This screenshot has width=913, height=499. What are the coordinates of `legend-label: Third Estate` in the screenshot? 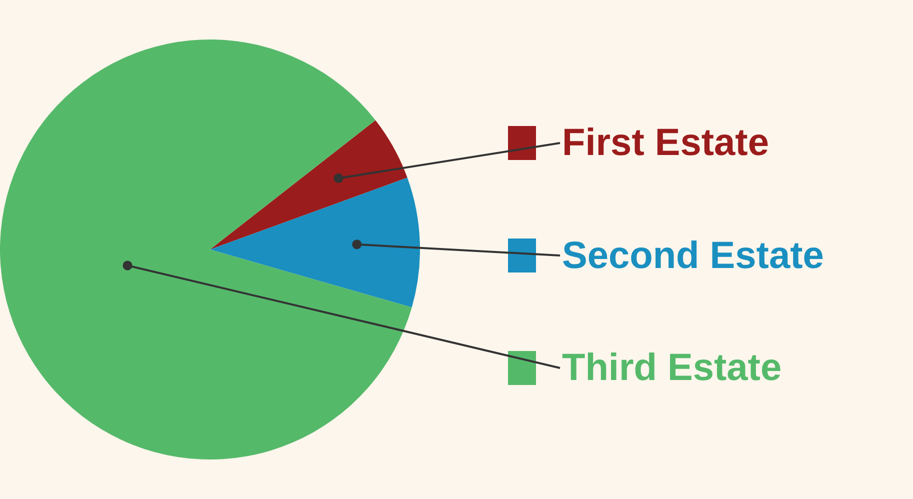 It's located at (672, 368).